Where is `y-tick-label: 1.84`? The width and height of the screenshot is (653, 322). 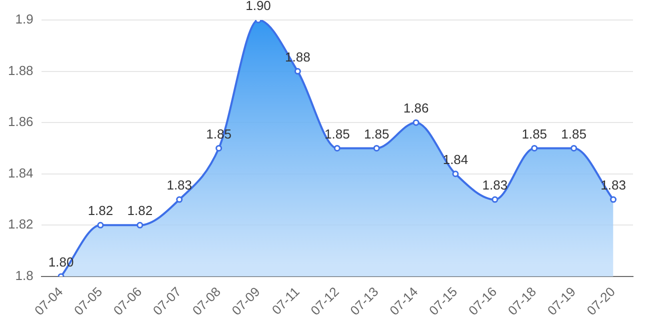 y-tick-label: 1.84 is located at coordinates (21, 172).